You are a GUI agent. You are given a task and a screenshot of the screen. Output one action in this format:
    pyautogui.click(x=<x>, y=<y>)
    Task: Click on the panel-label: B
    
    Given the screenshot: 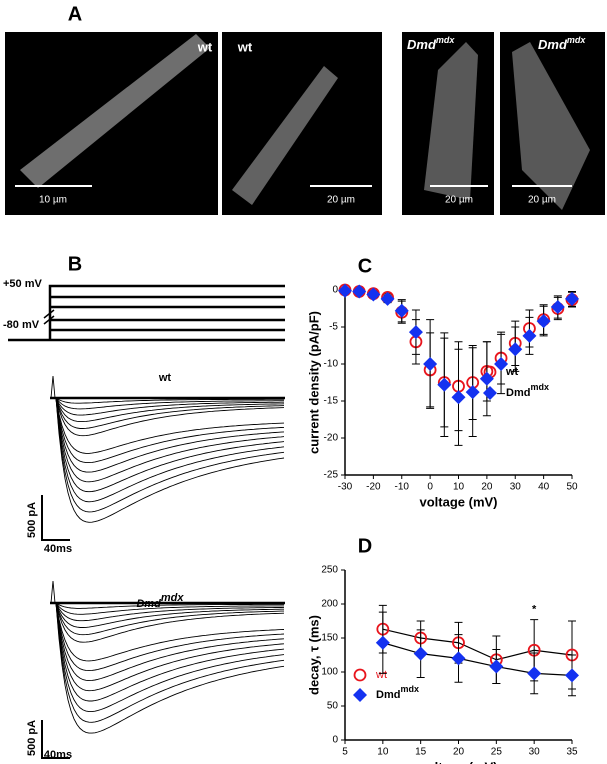 What is the action you would take?
    pyautogui.click(x=75, y=264)
    